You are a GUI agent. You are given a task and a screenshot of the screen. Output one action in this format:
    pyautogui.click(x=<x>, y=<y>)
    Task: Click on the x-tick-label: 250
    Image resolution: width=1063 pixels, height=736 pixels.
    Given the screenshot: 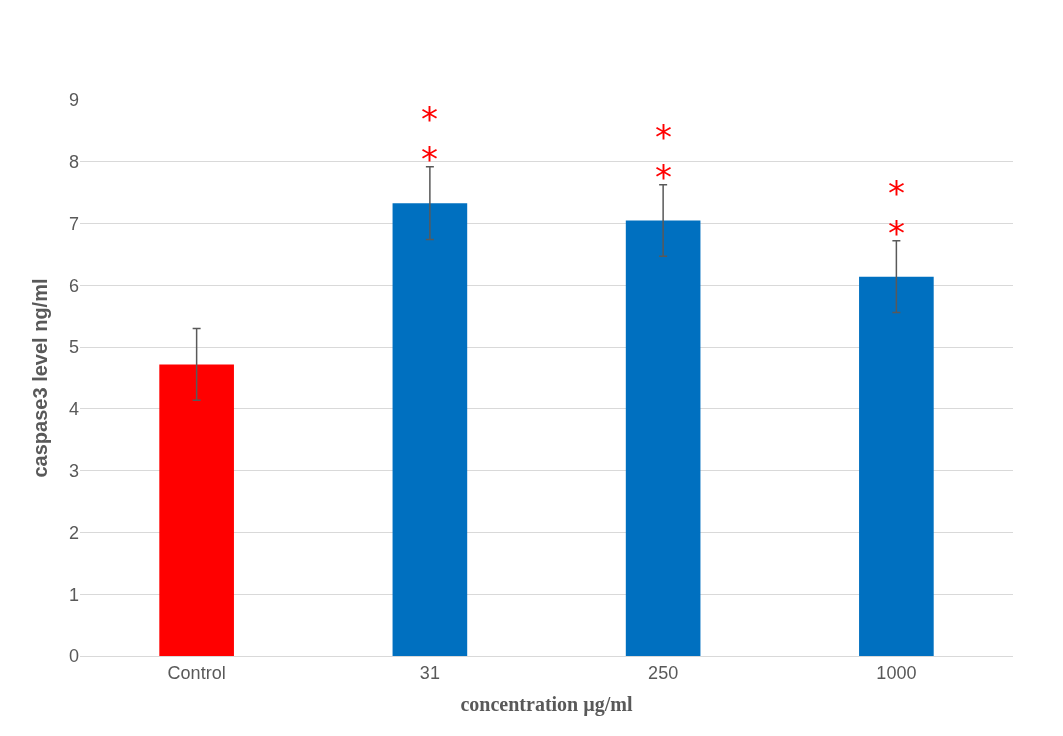 What is the action you would take?
    pyautogui.click(x=663, y=672)
    